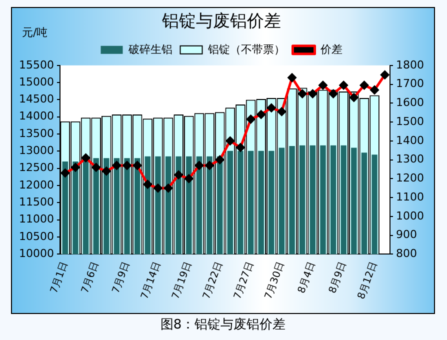  Describe the element at coordinates (36, 116) in the screenshot. I see `y-tick-label: 14000` at that location.